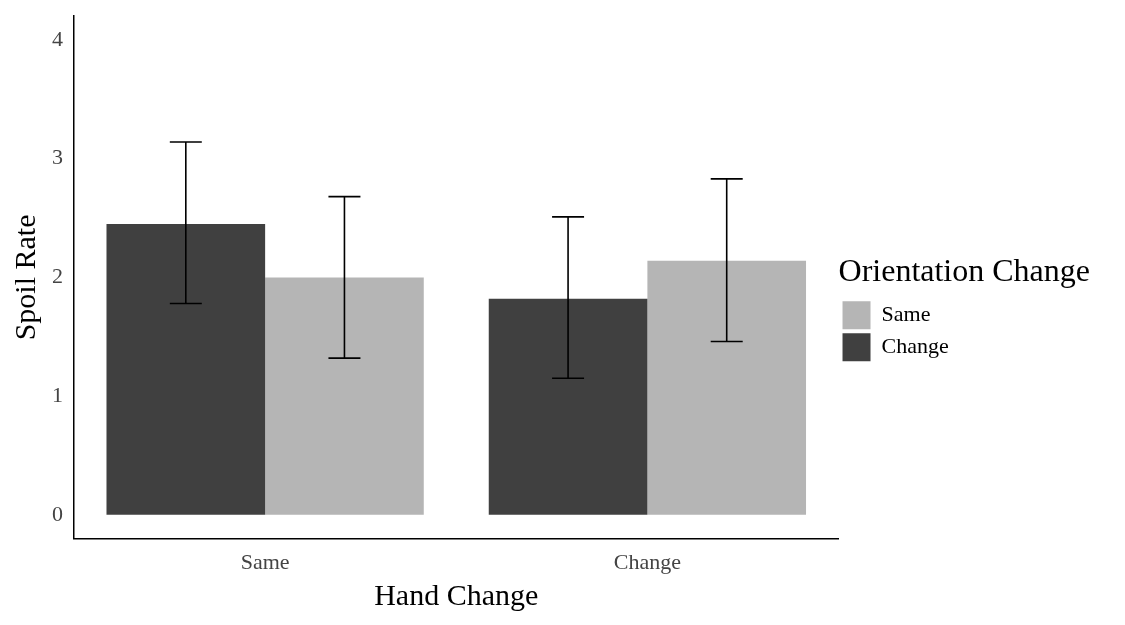  What do you see at coordinates (57, 513) in the screenshot?
I see `y-tick-label: 0` at bounding box center [57, 513].